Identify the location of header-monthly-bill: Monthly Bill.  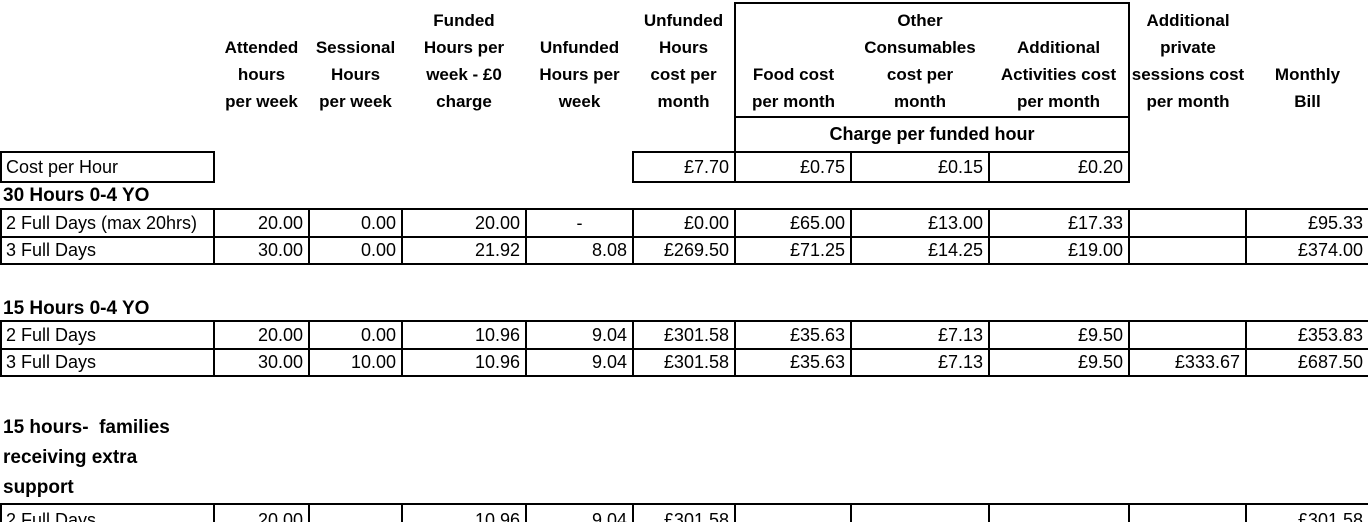
(1307, 60).